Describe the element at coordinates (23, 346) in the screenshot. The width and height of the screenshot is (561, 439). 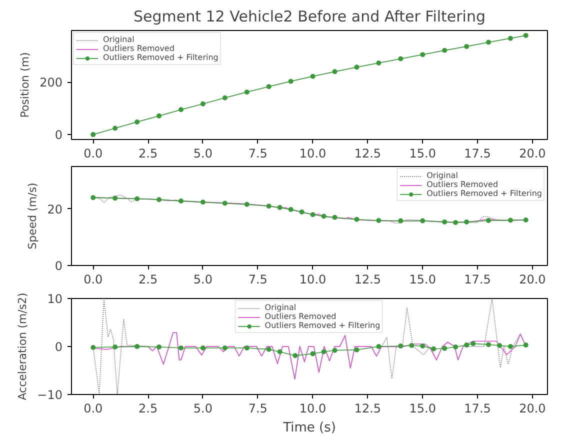
I see `y-axis-title: Acceleration (m/s2)` at that location.